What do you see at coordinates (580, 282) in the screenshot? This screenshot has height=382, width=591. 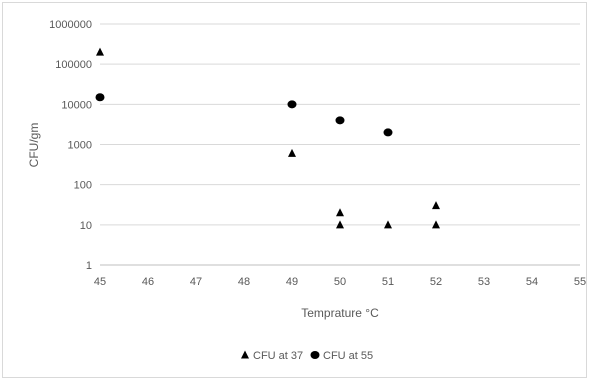 I see `x-tick-label: 55` at bounding box center [580, 282].